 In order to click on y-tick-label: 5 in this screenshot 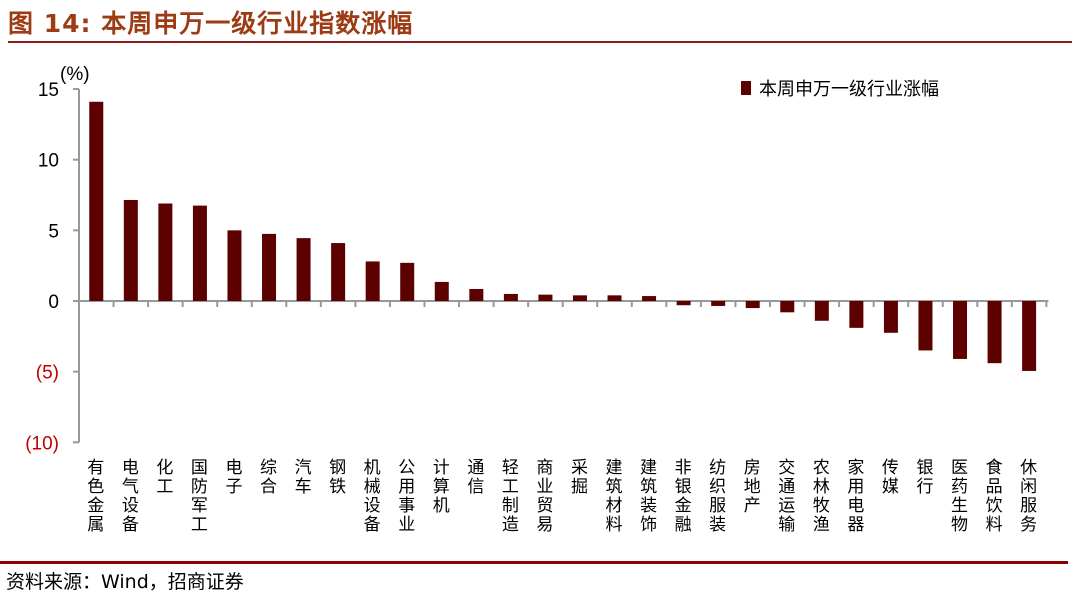, I will do `click(53, 231)`.